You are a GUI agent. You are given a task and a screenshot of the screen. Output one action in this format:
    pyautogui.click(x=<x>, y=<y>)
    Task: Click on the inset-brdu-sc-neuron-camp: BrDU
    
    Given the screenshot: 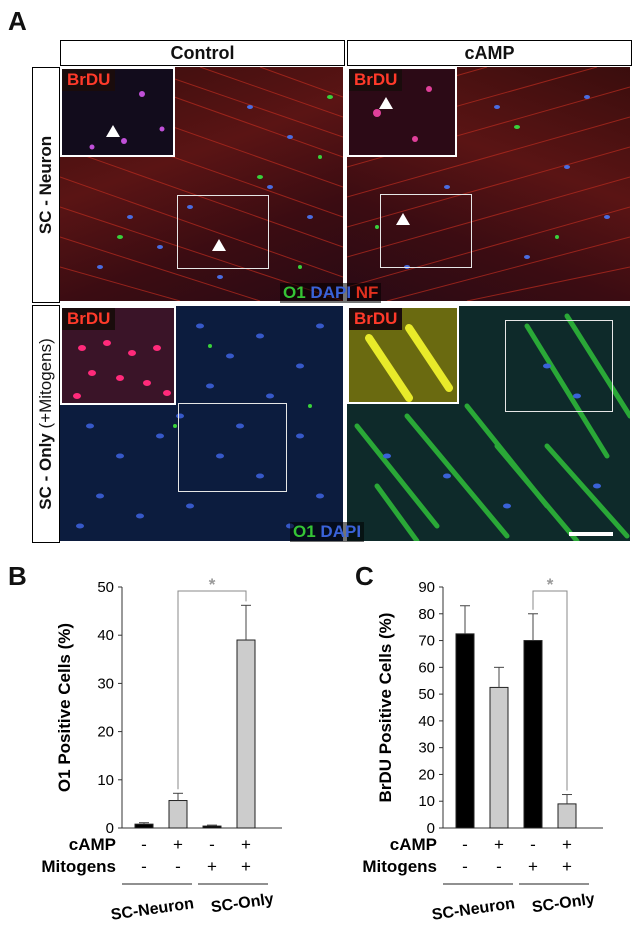 What is the action you would take?
    pyautogui.click(x=402, y=112)
    